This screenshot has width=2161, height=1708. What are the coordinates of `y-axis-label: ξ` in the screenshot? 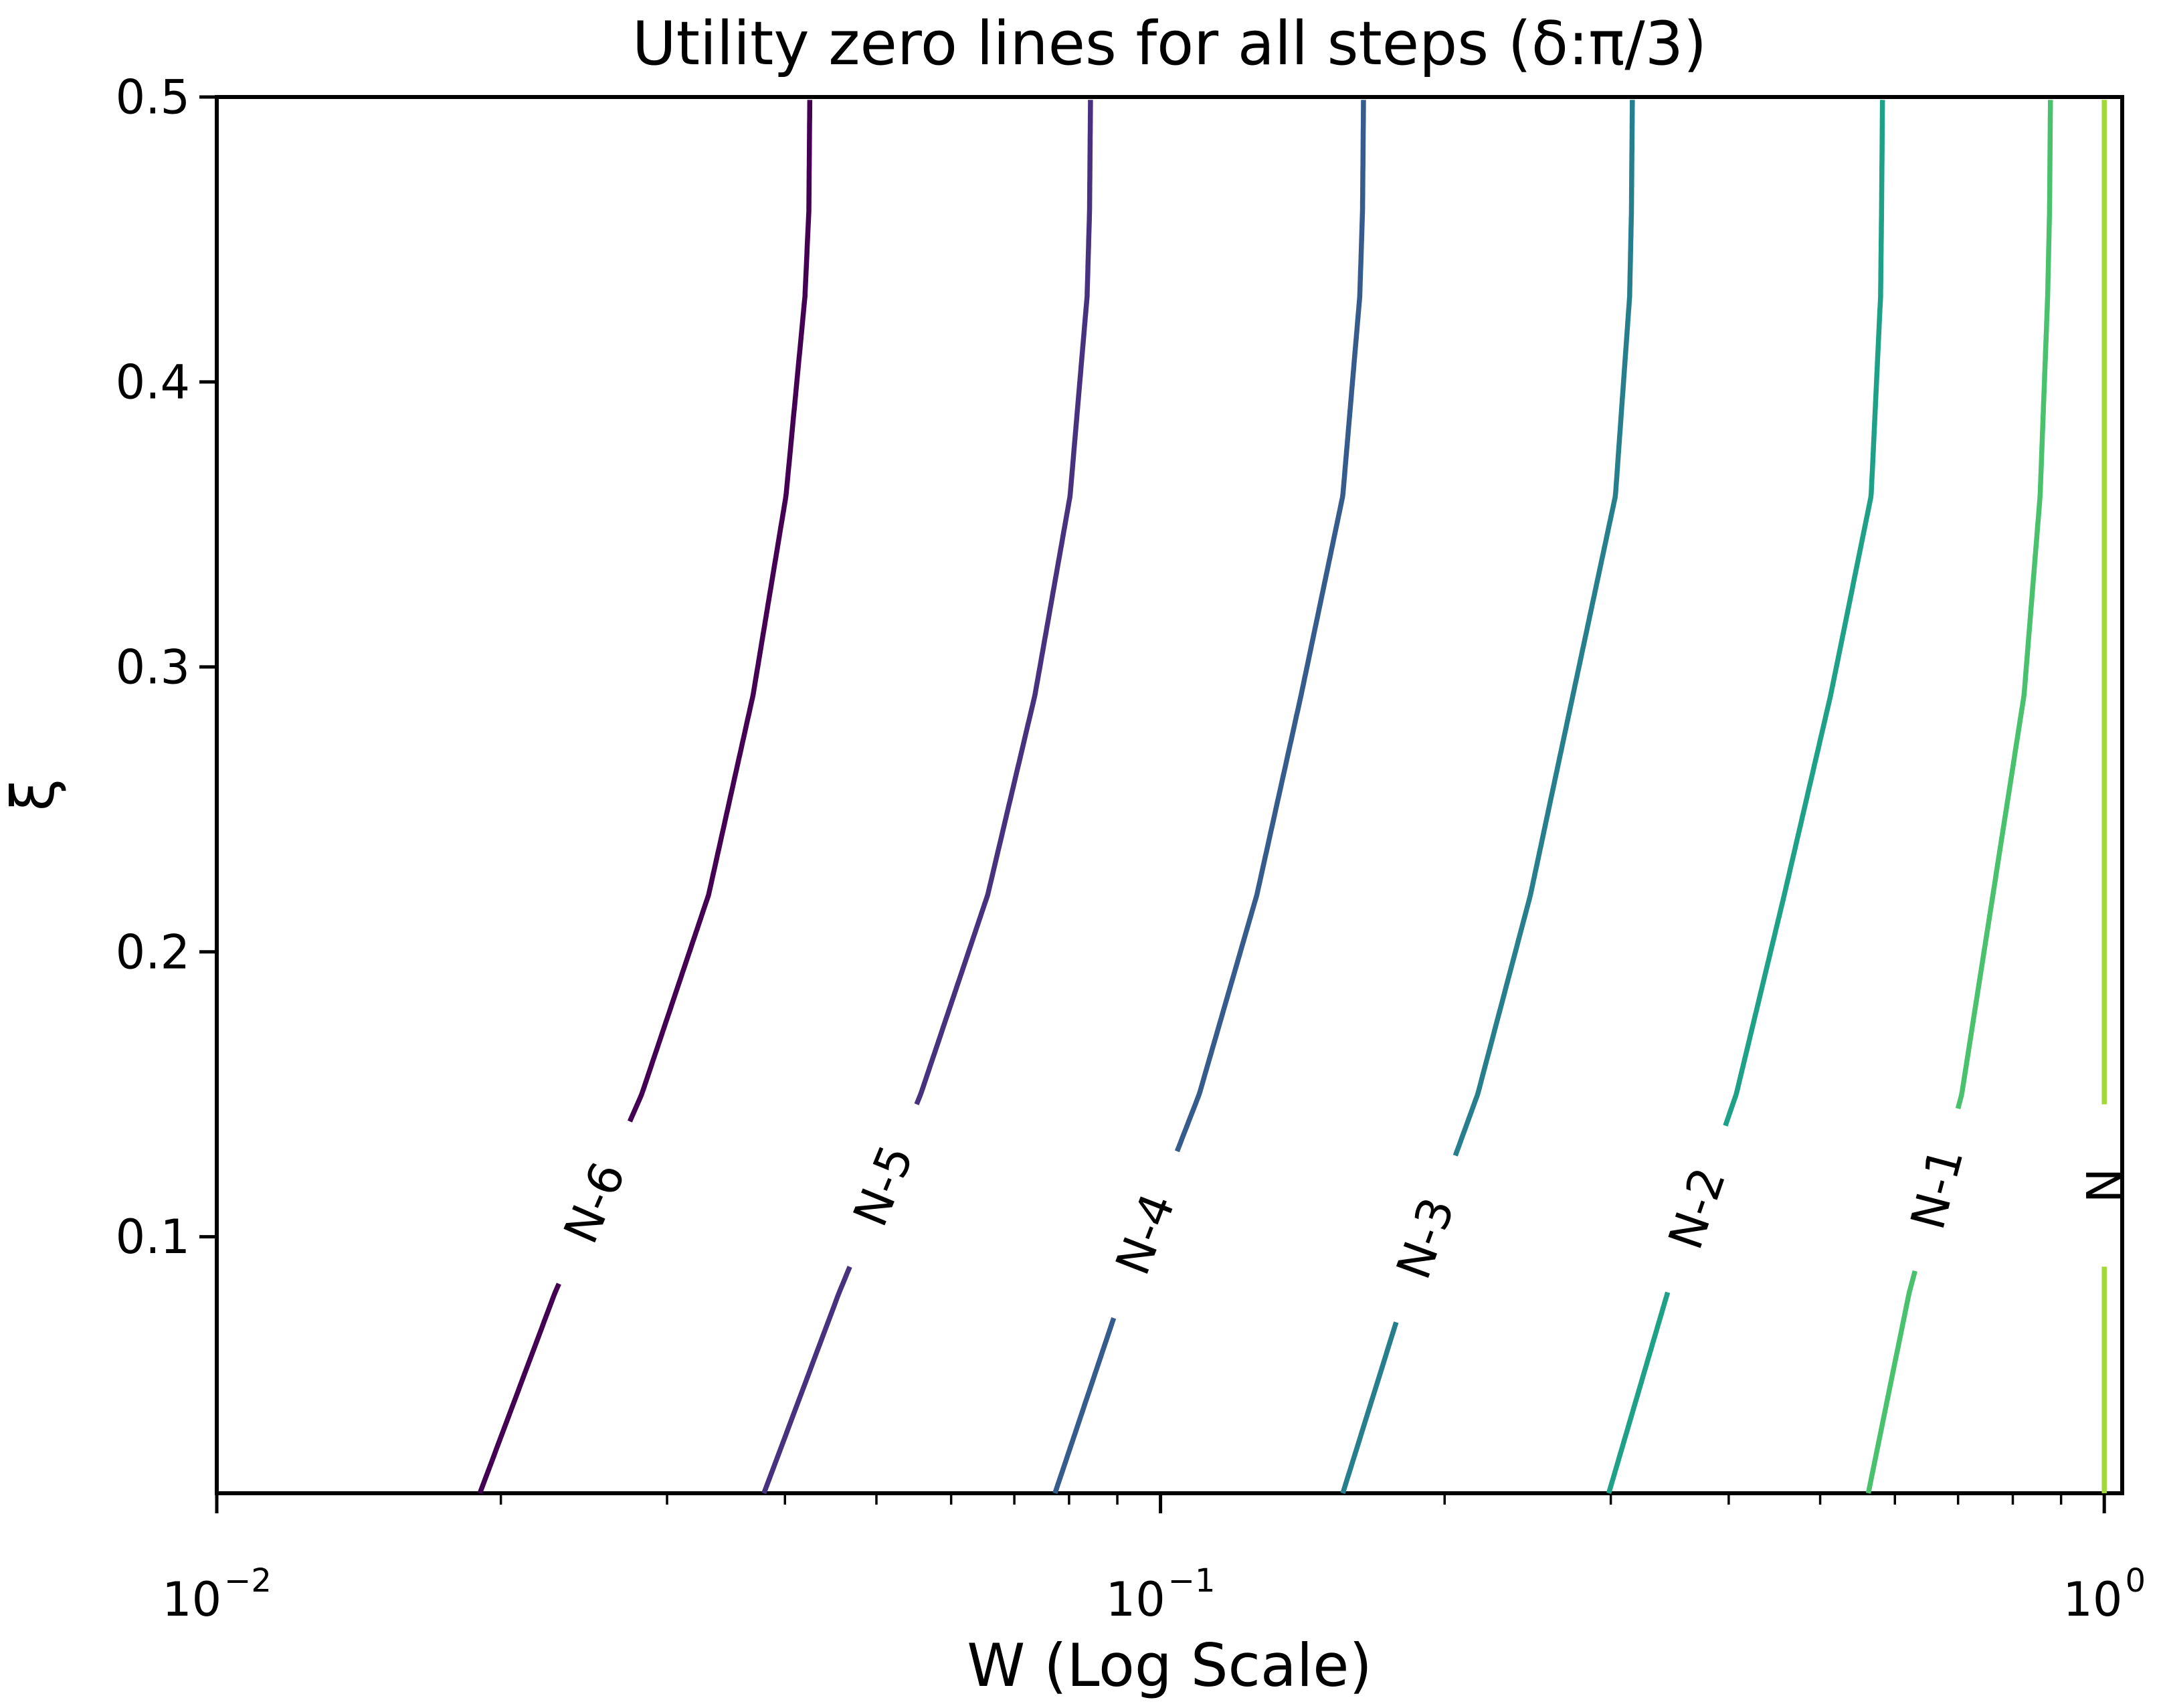 It's located at (34, 794).